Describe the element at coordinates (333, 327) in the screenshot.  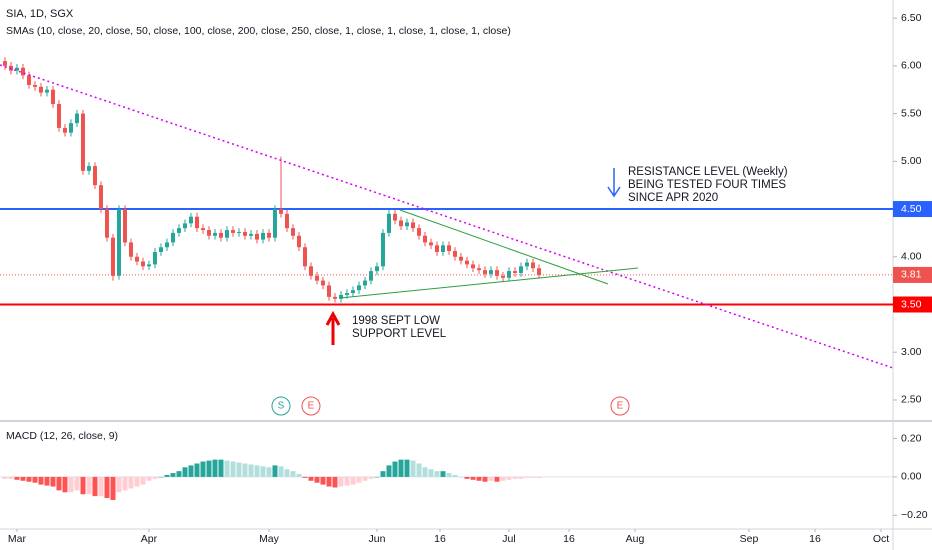
I see `up-arrow` at that location.